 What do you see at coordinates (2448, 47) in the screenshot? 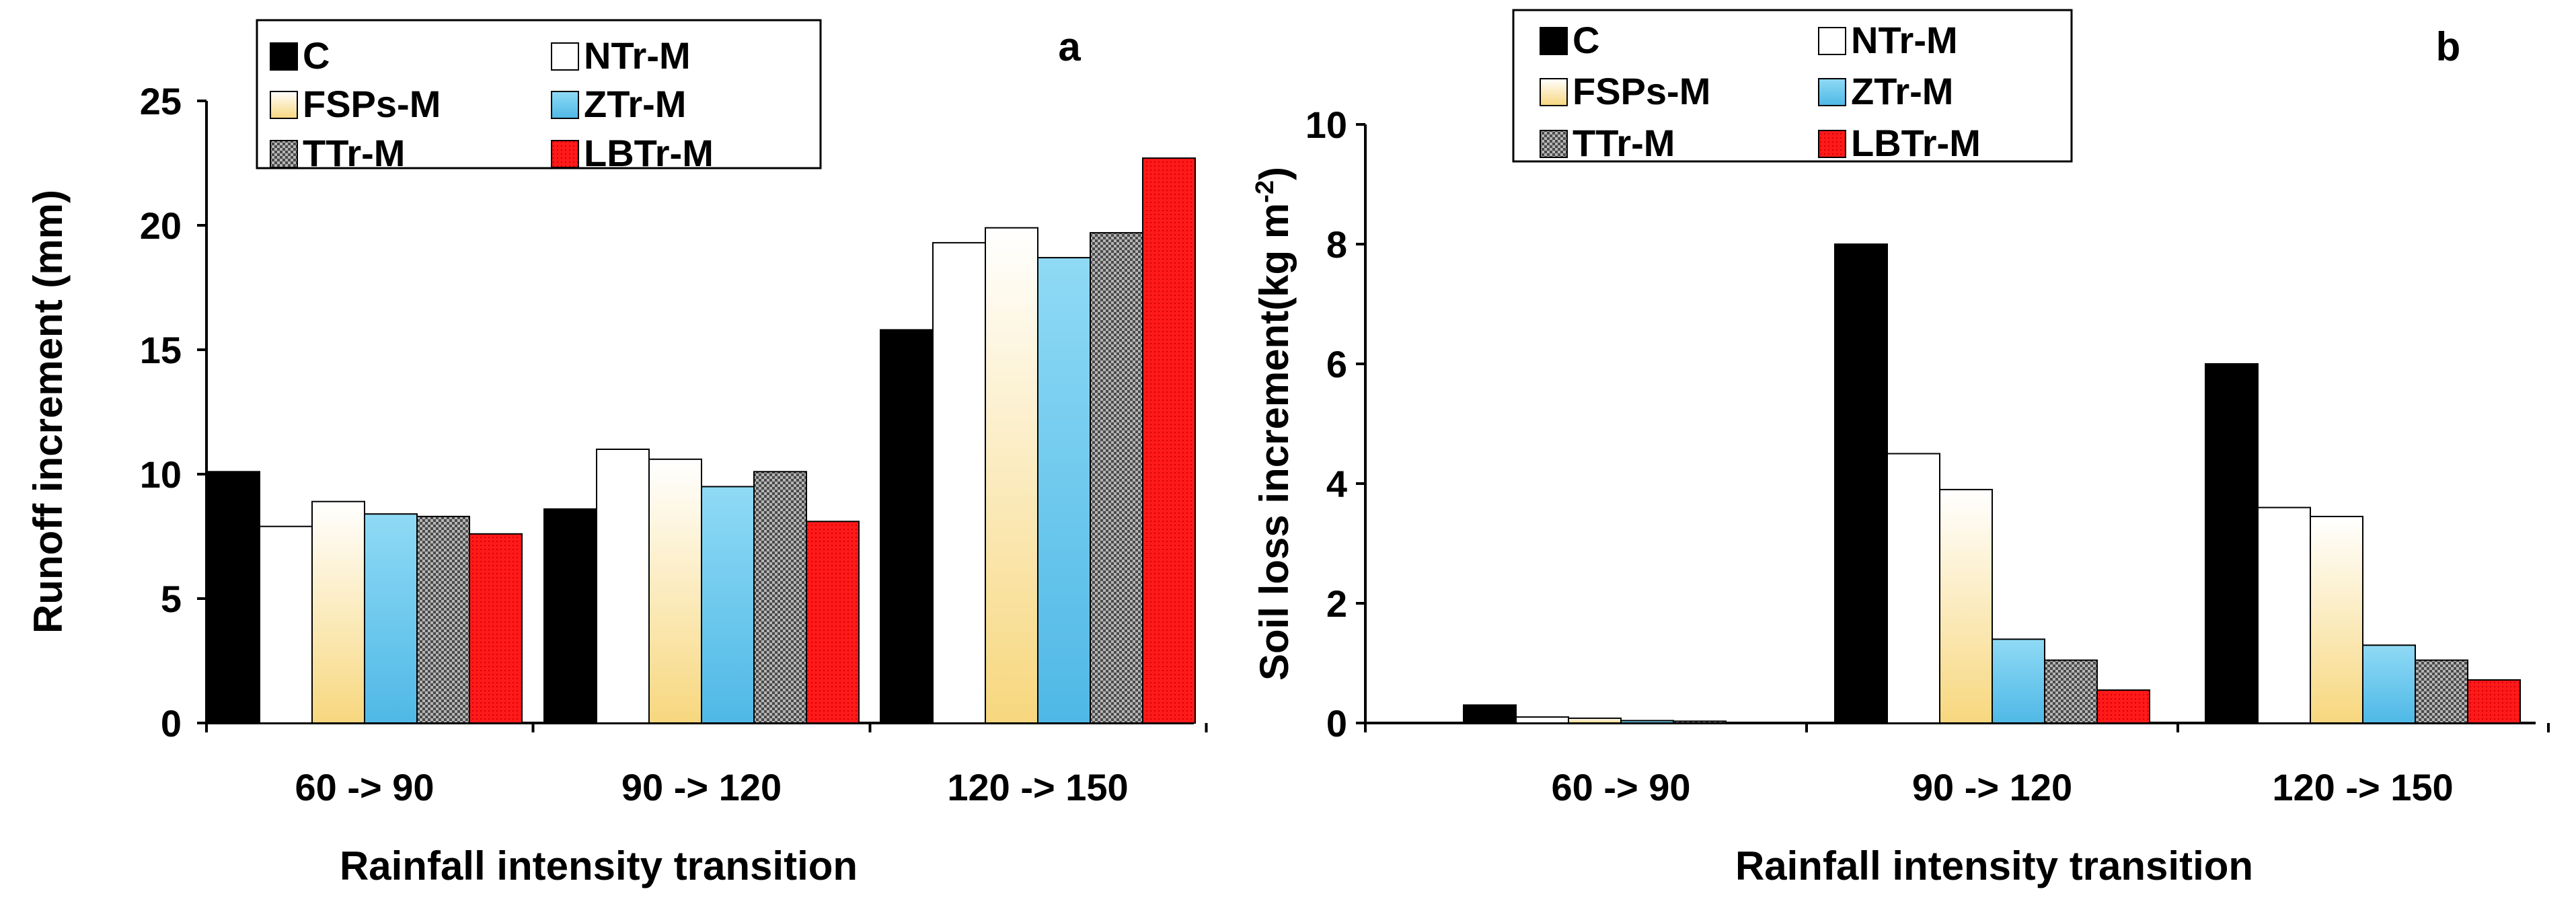
I see `panel-label: b` at bounding box center [2448, 47].